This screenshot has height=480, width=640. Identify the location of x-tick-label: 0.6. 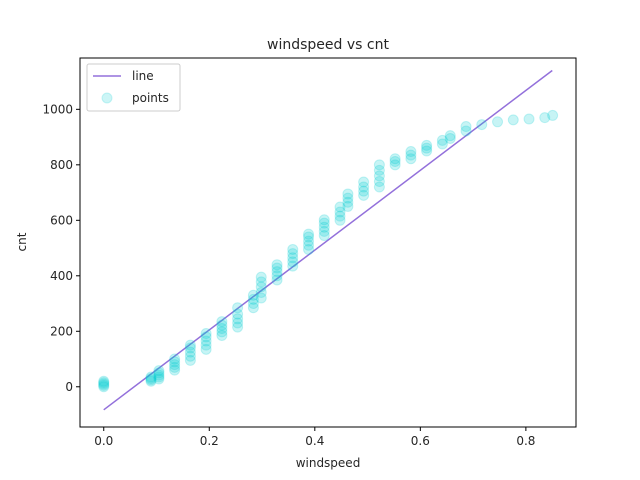
(420, 441).